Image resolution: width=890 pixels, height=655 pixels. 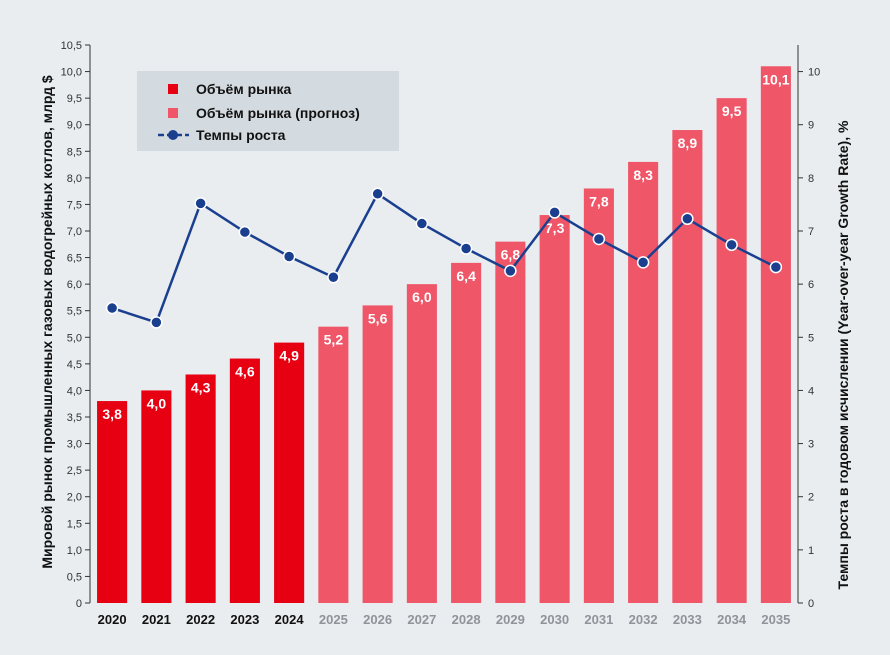 What do you see at coordinates (244, 619) in the screenshot?
I see `x-tick-label: 2023` at bounding box center [244, 619].